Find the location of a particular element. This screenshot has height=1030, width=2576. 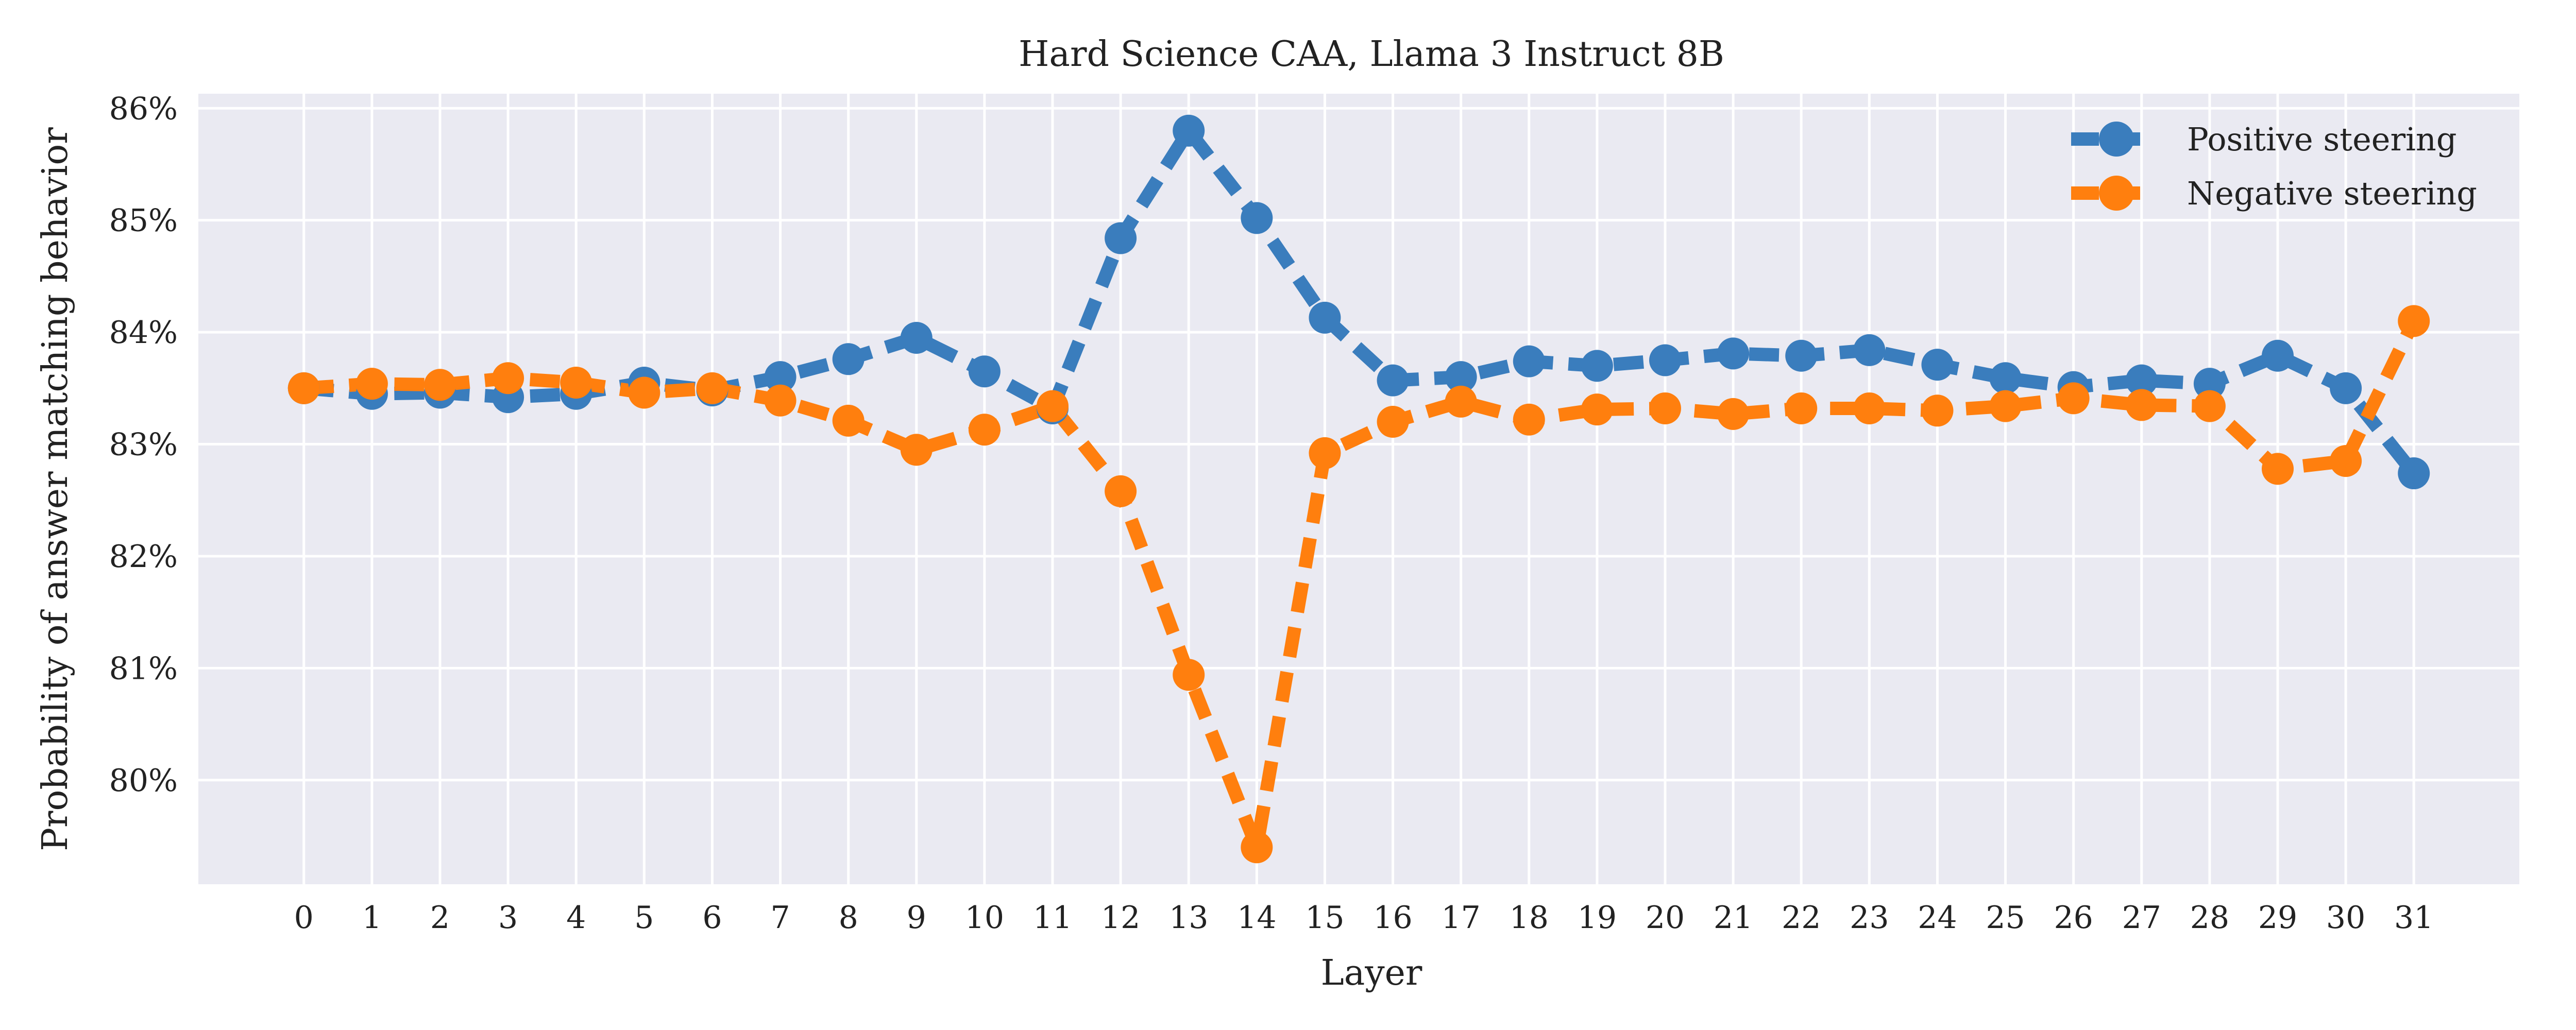

x-tick-label: 30 is located at coordinates (2345, 918).